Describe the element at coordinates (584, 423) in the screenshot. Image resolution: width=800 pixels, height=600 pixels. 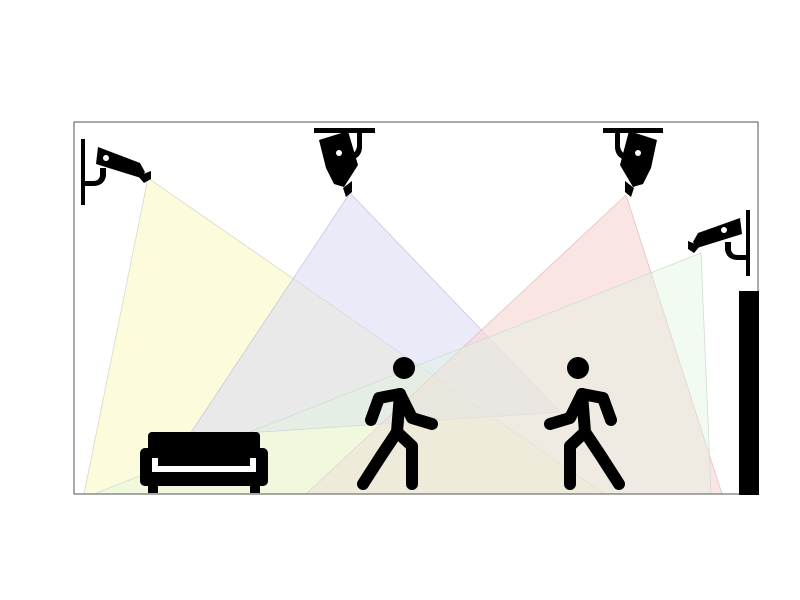
I see `person-walking-left-icon` at that location.